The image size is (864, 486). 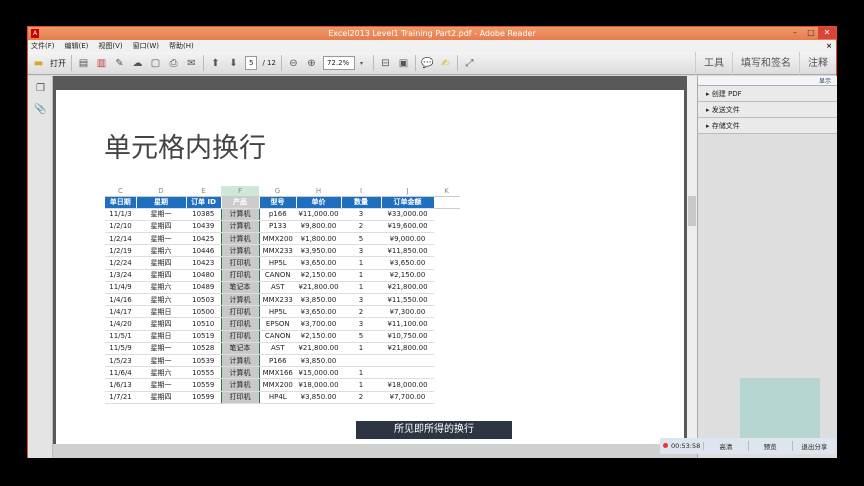 What do you see at coordinates (161, 202) in the screenshot?
I see `column-header: 星期` at bounding box center [161, 202].